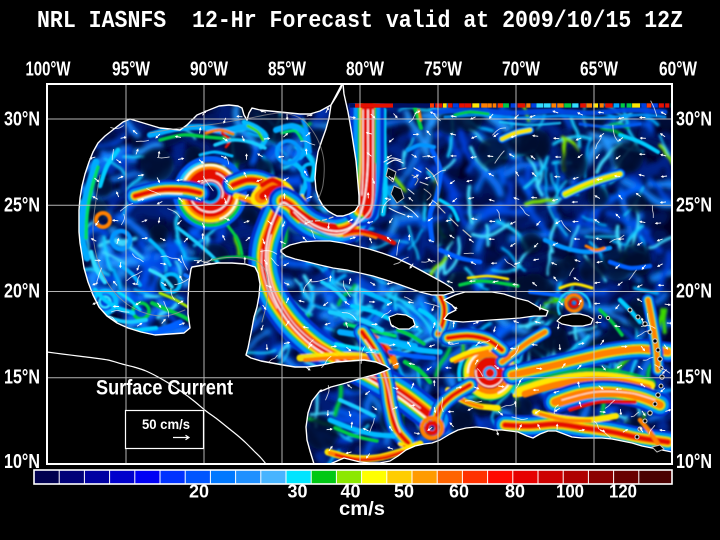 This screenshot has height=540, width=720. I want to click on svg-text: 90°W, so click(209, 70).